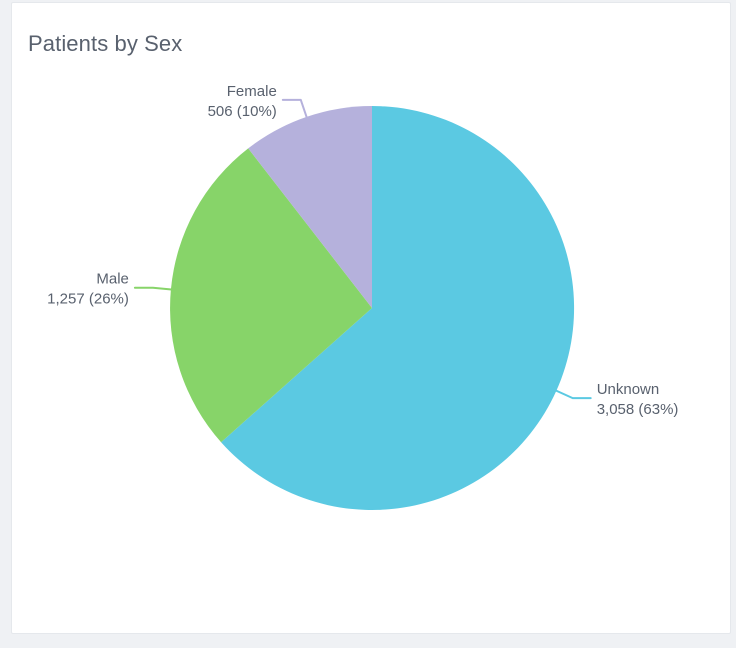 This screenshot has width=736, height=648. I want to click on pie-slice-male, so click(271, 295).